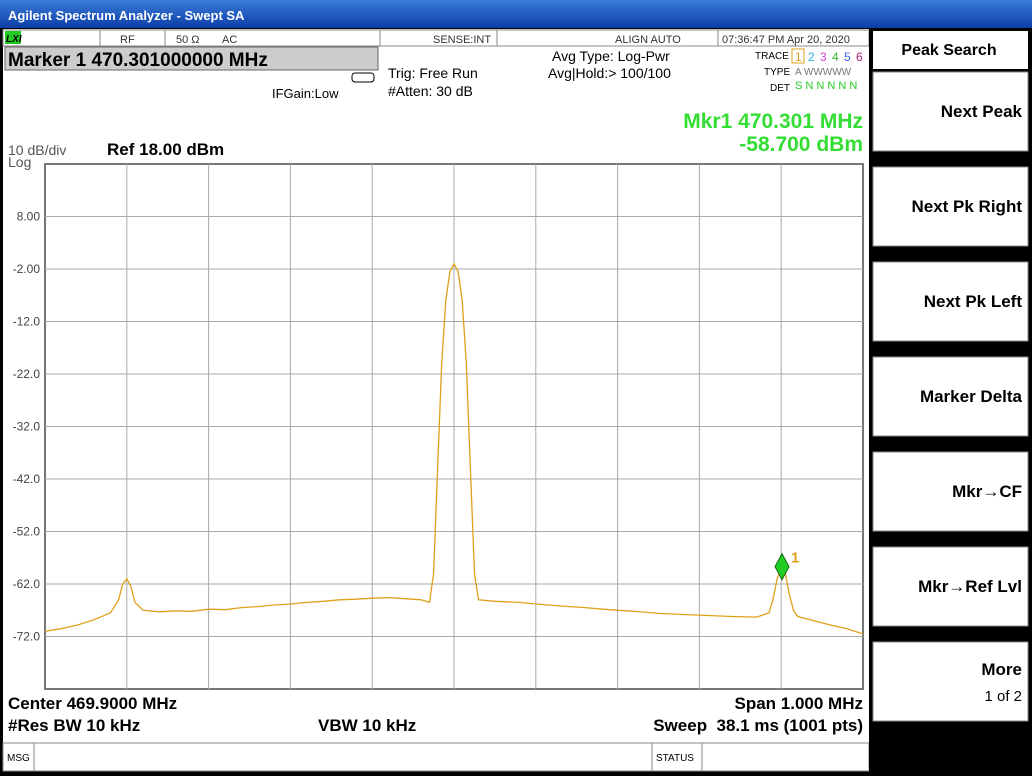  What do you see at coordinates (799, 703) in the screenshot?
I see `span: Span 1.000 MHz` at bounding box center [799, 703].